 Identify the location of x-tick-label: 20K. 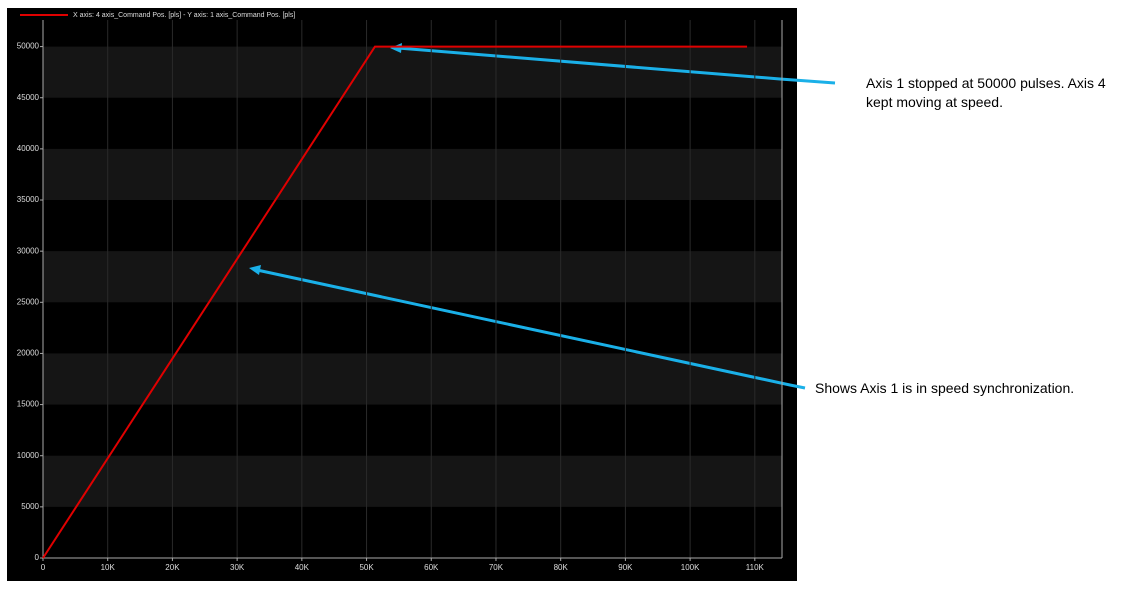
(172, 567).